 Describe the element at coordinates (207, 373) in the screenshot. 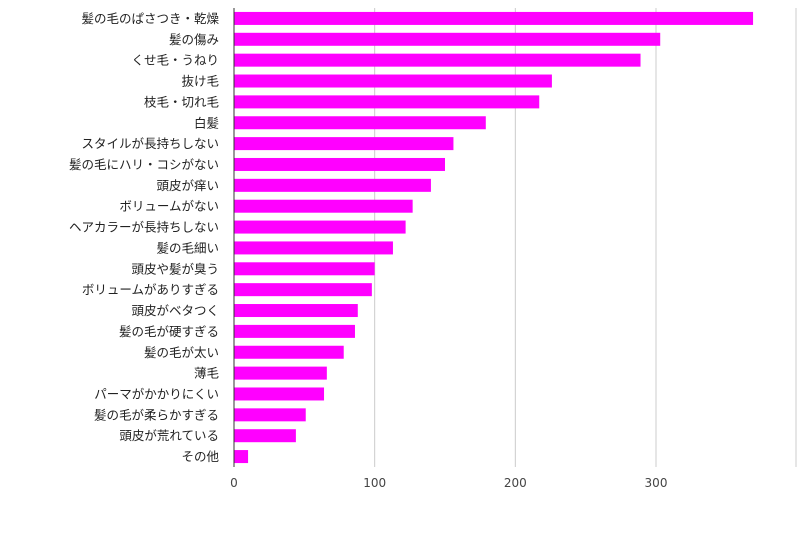

I see `category-label: 薄毛` at that location.